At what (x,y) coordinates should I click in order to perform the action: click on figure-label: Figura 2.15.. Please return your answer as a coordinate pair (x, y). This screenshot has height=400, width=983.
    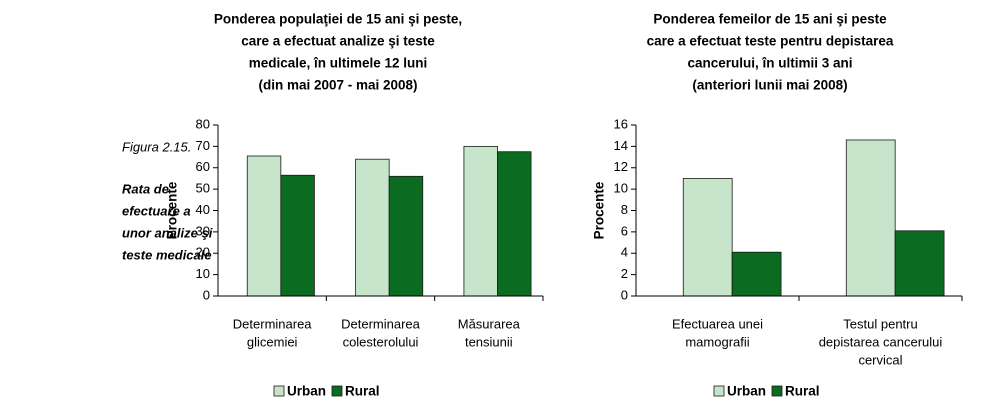
    Looking at the image, I should click on (156, 146).